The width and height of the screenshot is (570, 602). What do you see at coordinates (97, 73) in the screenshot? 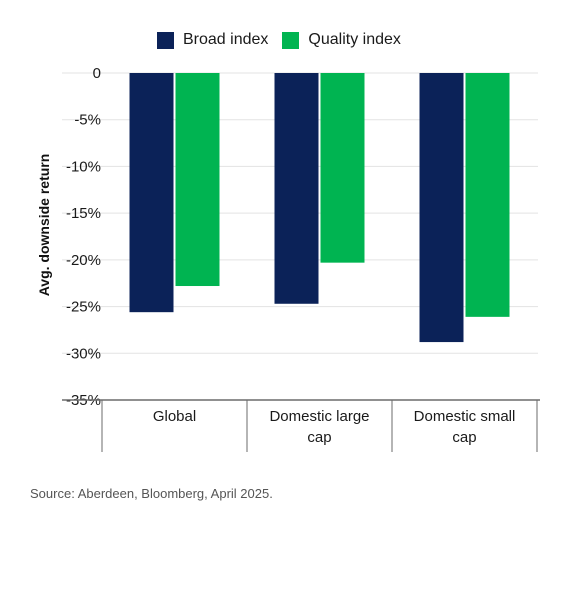
I see `y-tick-label: 0` at bounding box center [97, 73].